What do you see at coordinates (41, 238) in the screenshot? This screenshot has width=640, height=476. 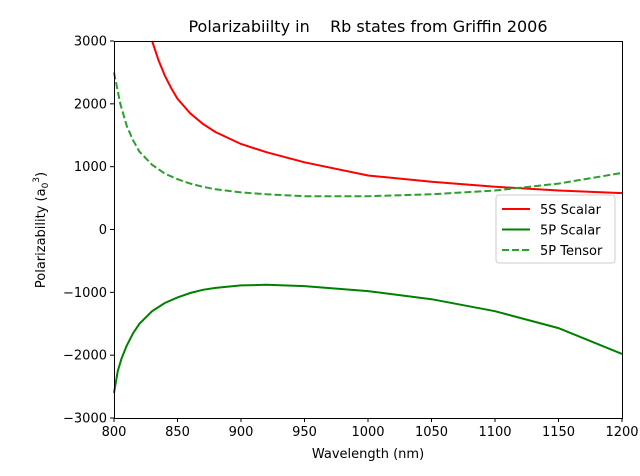 I see `y-axis-label-main: Polarizability (a` at bounding box center [41, 238].